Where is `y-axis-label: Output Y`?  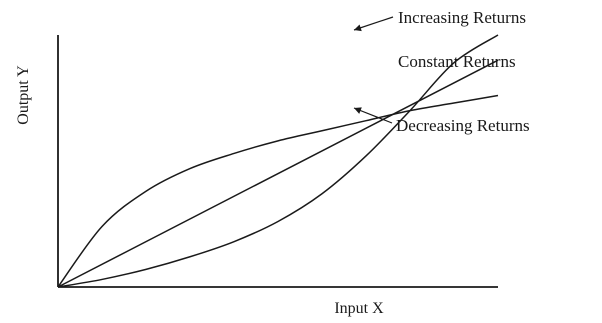 y-axis-label: Output Y is located at coordinates (23, 95).